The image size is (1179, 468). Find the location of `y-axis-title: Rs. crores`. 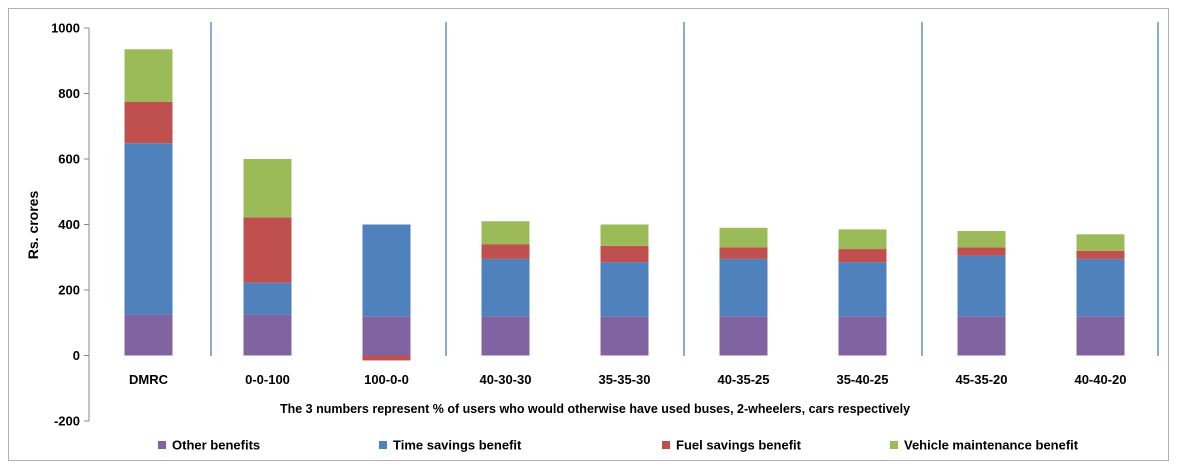

y-axis-title: Rs. crores is located at coordinates (33, 225).